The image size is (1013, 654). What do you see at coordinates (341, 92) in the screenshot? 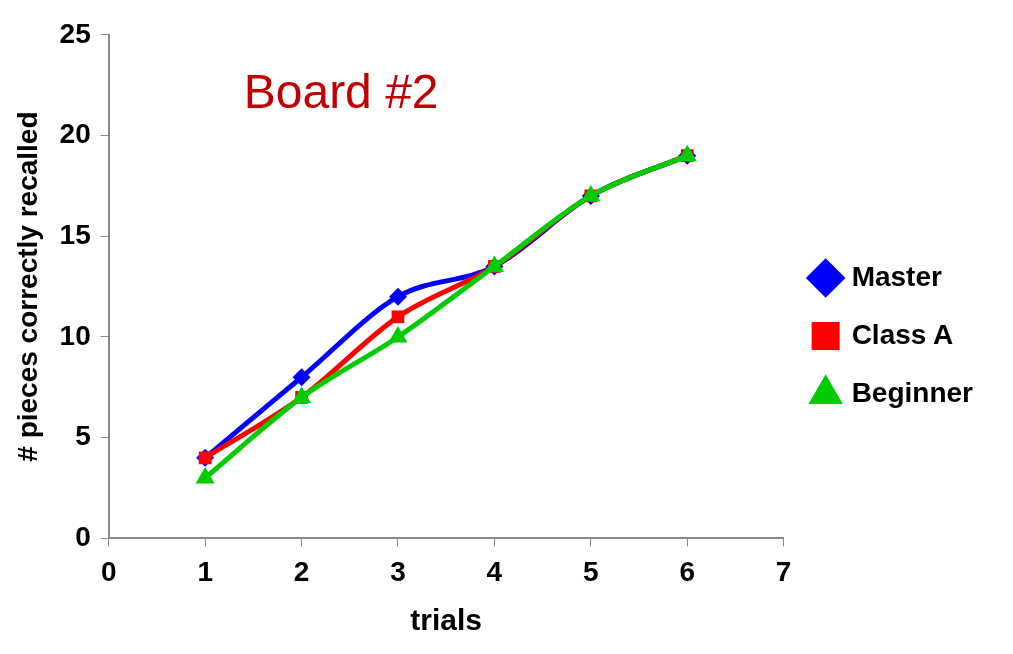
I see `text: Board #2` at bounding box center [341, 92].